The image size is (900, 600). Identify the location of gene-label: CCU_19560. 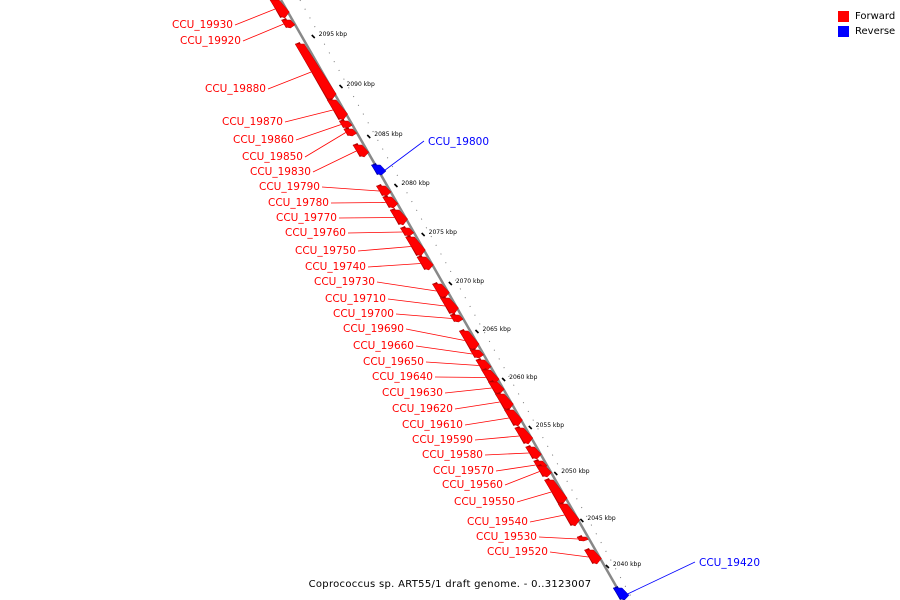
(472, 485).